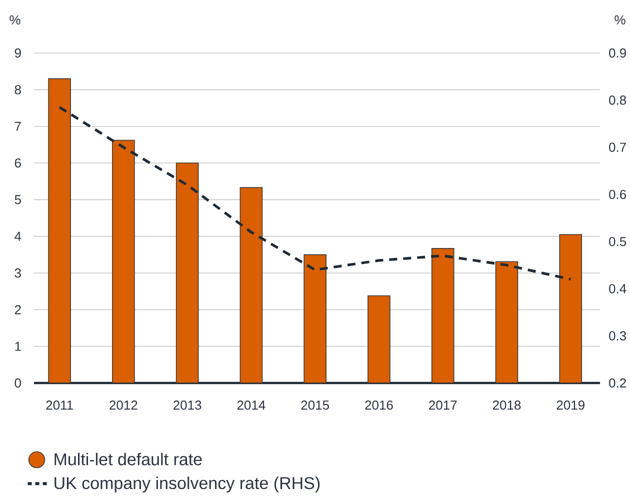 This screenshot has width=630, height=498. What do you see at coordinates (617, 241) in the screenshot?
I see `y2-tick-label: 0.5` at bounding box center [617, 241].